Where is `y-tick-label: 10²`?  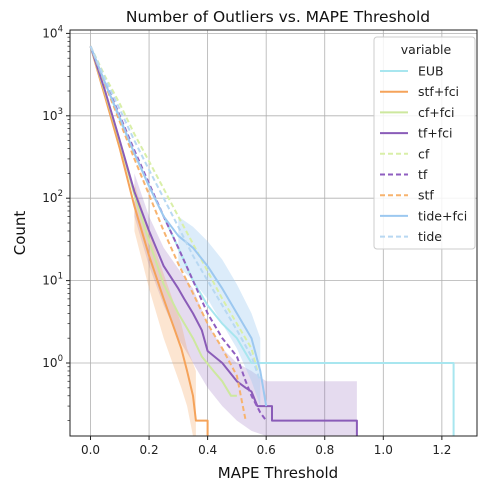 y-tick-label: 10² is located at coordinates (52, 197).